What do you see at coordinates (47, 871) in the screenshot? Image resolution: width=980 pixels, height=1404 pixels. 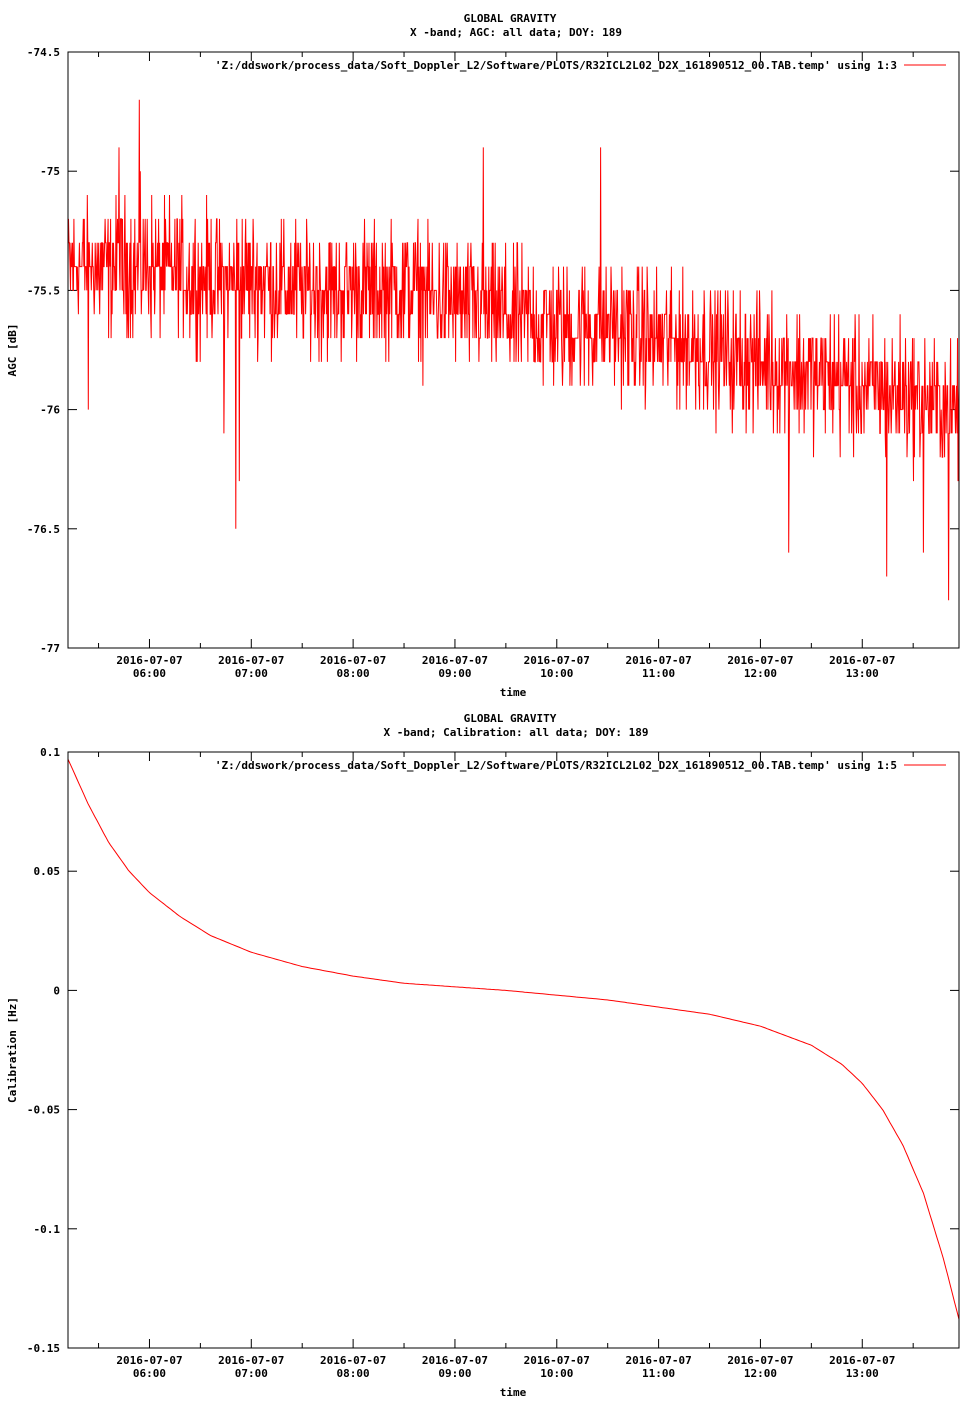 I see `y-tick-label: 0.05` at bounding box center [47, 871].